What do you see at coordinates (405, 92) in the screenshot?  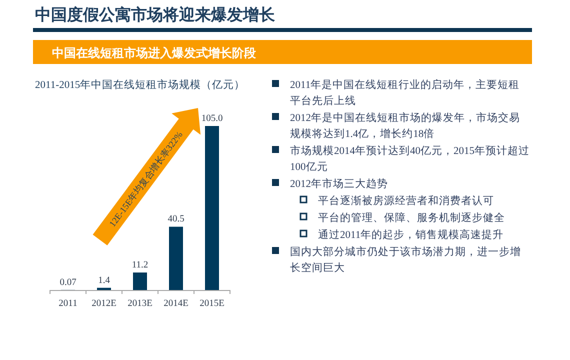 I see `text: 2011年是中国在线短租行业的启动年，主要短租平台先后上线` at bounding box center [405, 92].